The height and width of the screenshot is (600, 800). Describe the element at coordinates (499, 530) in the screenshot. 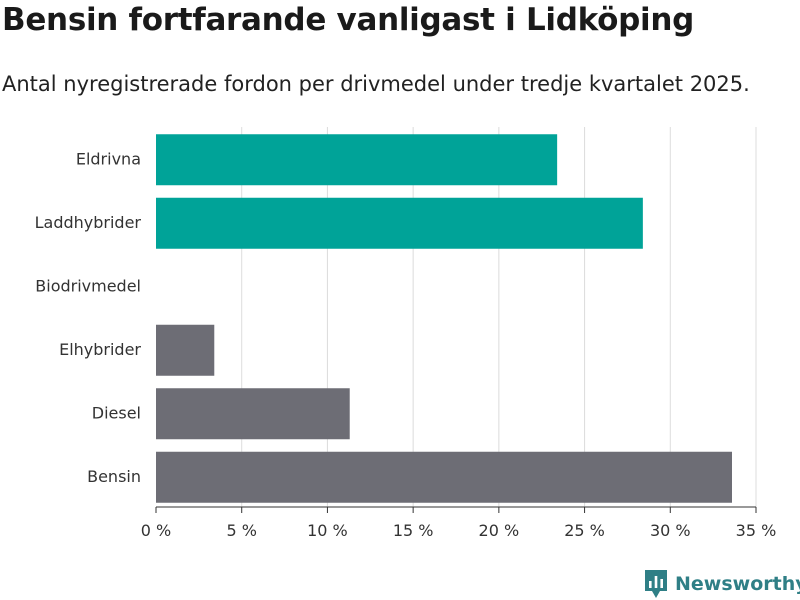

I see `x-tick-label: 20 %` at that location.